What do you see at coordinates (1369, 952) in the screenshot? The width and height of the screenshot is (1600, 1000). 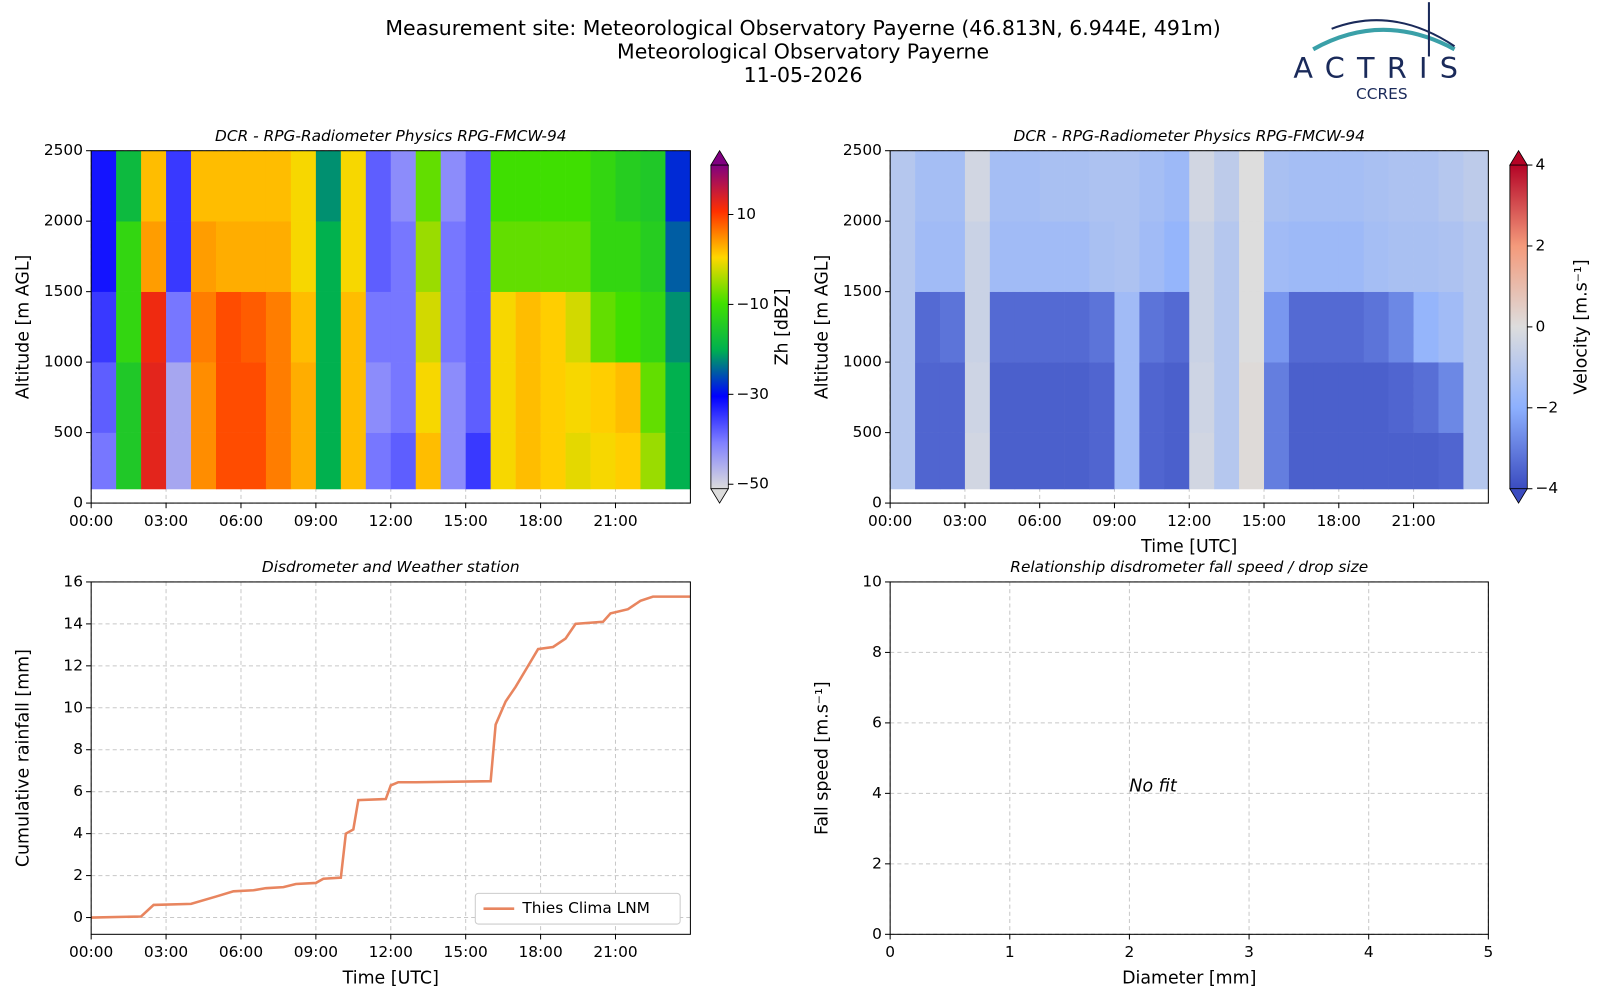 I see `x-tick-label: 4` at bounding box center [1369, 952].